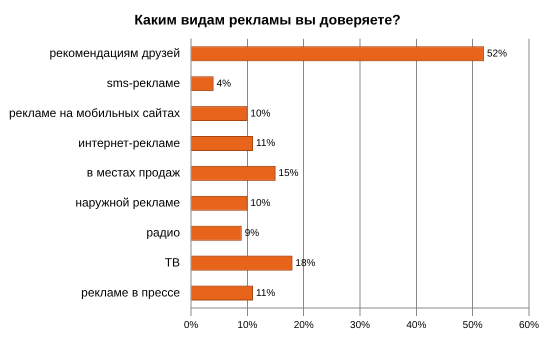  What do you see at coordinates (94, 113) in the screenshot?
I see `y-tick-label: рекламе на мобильных сайтах` at bounding box center [94, 113].